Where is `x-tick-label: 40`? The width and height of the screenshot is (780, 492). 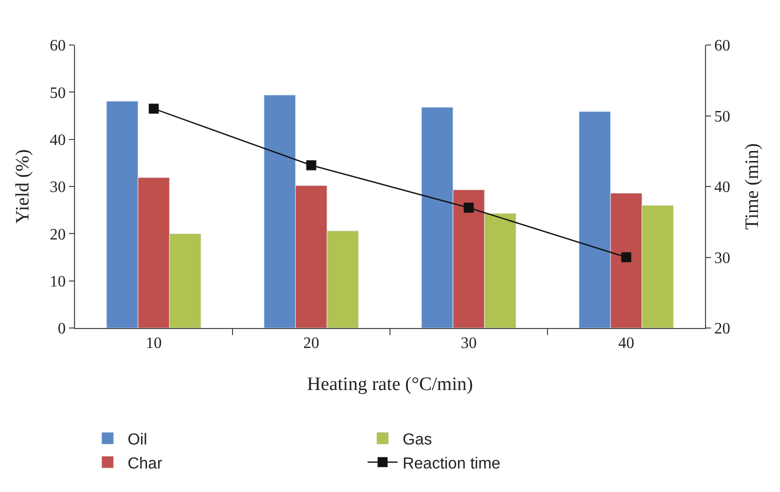 x-tick-label: 40 is located at coordinates (626, 343).